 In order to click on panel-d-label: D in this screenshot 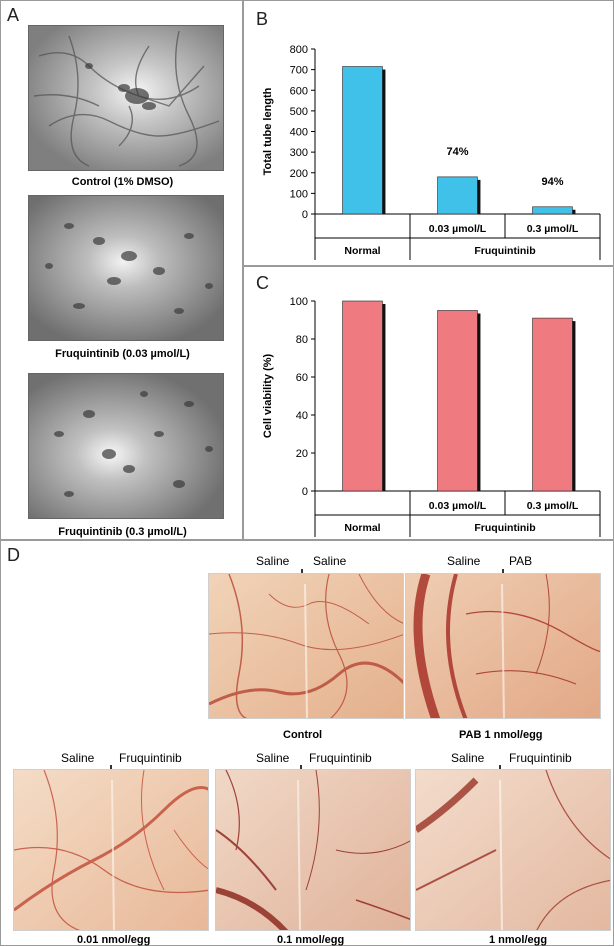, I will do `click(13, 555)`.